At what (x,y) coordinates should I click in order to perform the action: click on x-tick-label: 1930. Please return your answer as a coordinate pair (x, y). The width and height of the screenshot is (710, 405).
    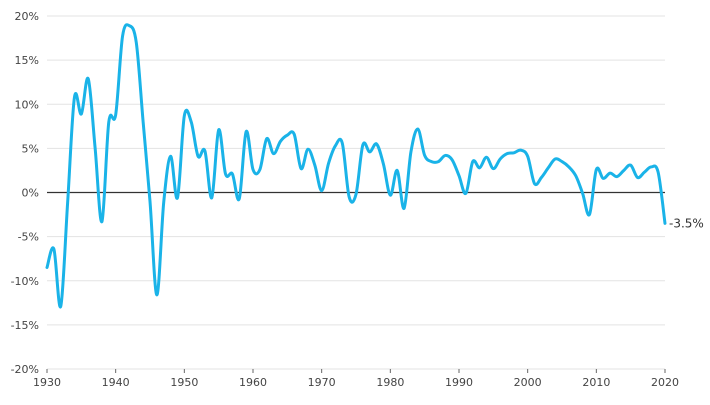
    Looking at the image, I should click on (47, 382).